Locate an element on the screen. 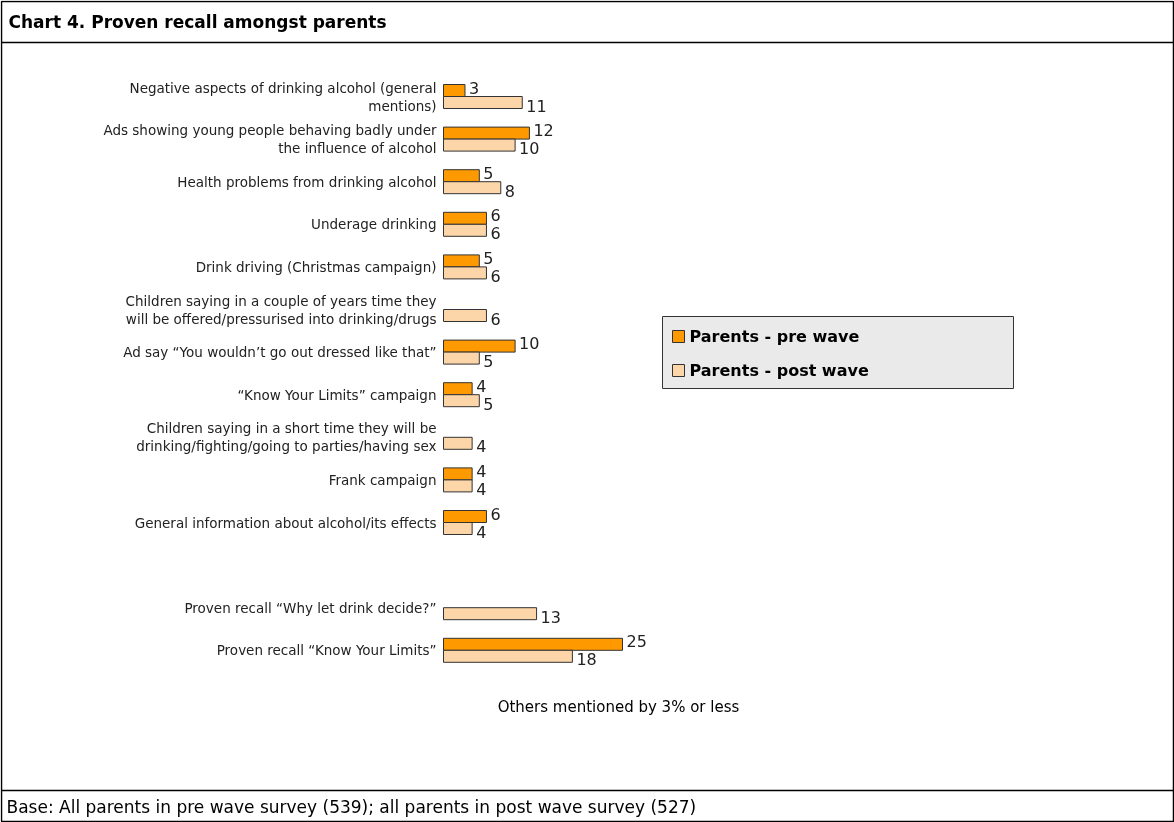  y-tick-label: General information about alcohol/its effects is located at coordinates (285, 522).